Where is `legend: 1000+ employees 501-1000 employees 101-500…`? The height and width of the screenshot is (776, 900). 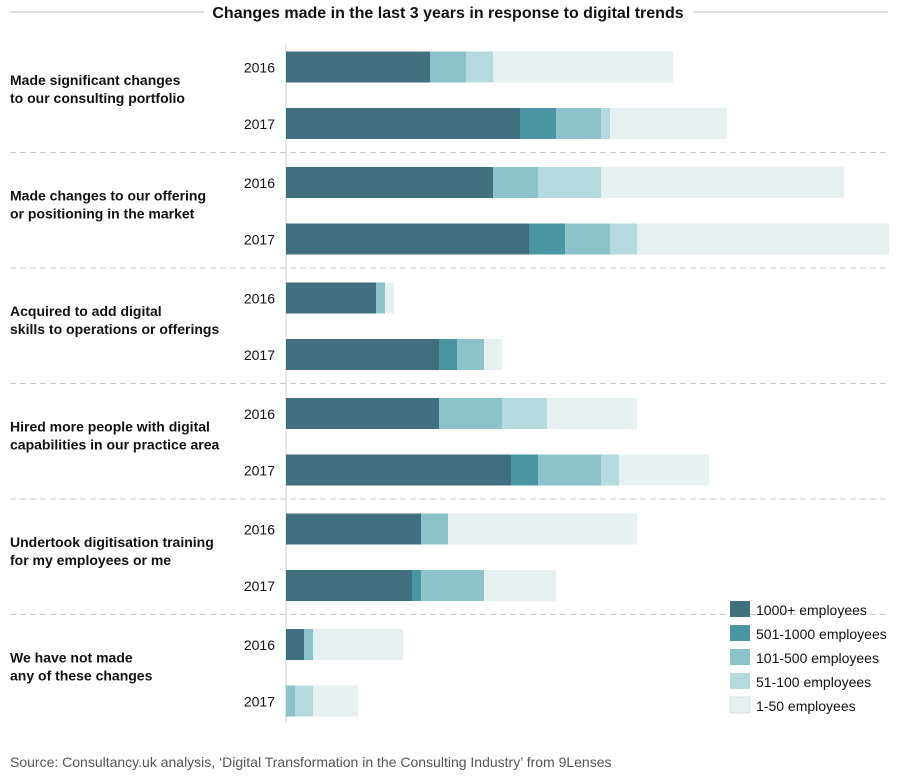
legend: 1000+ employees 501-1000 employees 101-500… is located at coordinates (808, 657).